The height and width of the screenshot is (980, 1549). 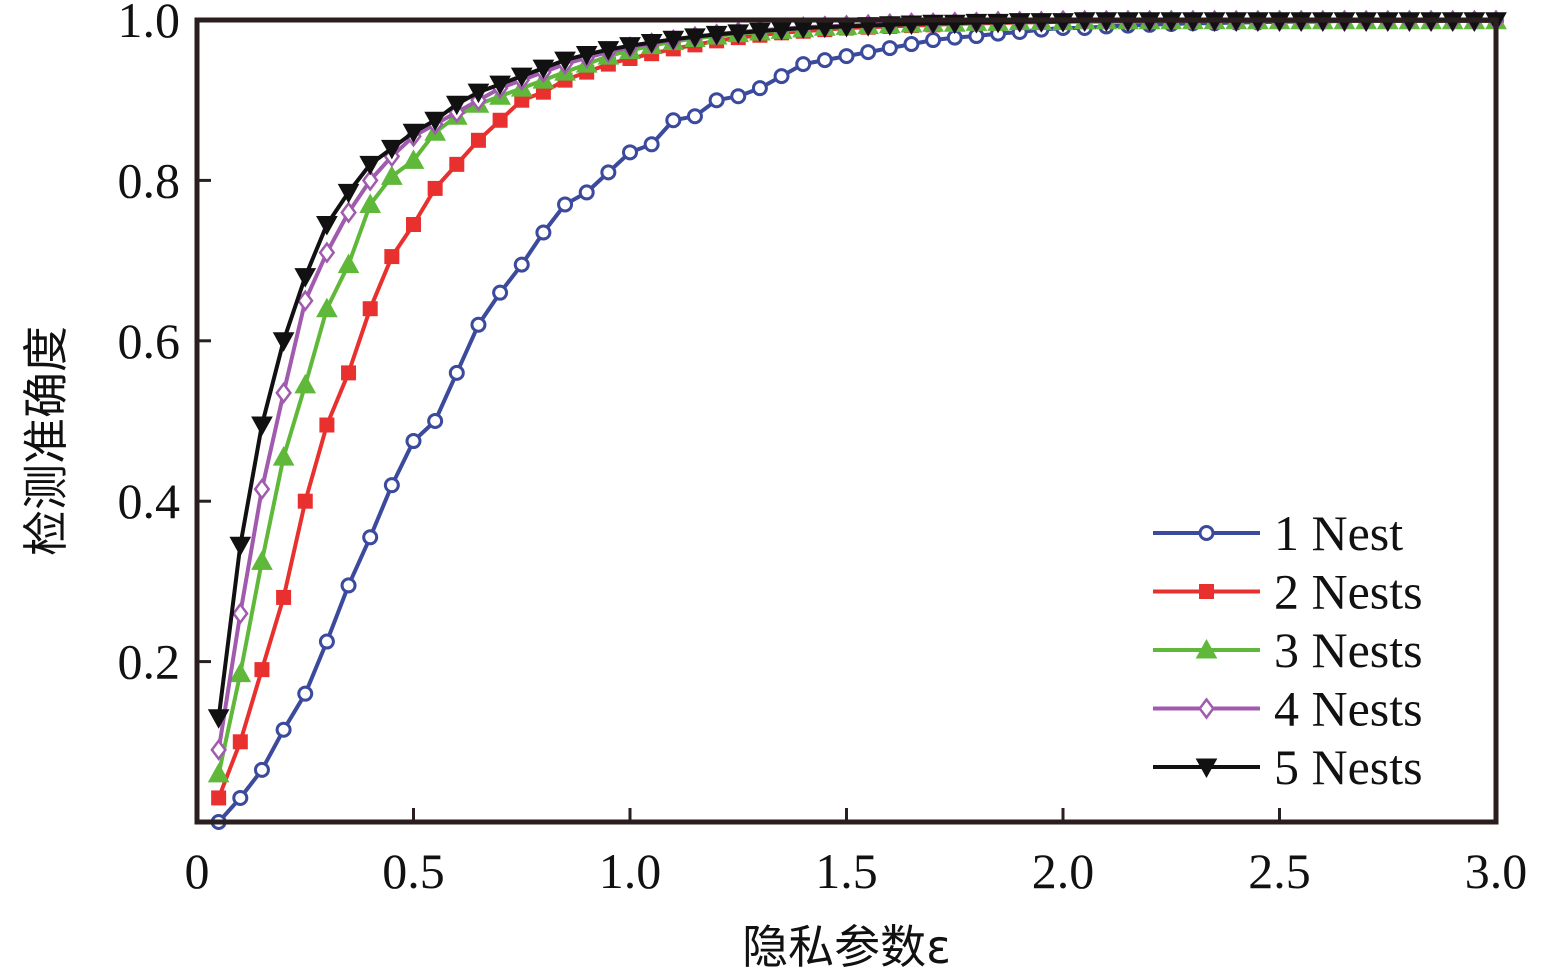 I want to click on legend-item: 4 Nests, so click(x=1288, y=709).